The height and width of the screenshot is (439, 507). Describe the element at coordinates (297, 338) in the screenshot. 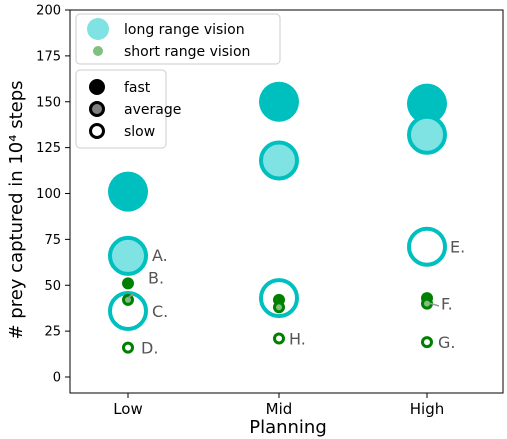

I see `annotation-label: H.` at that location.